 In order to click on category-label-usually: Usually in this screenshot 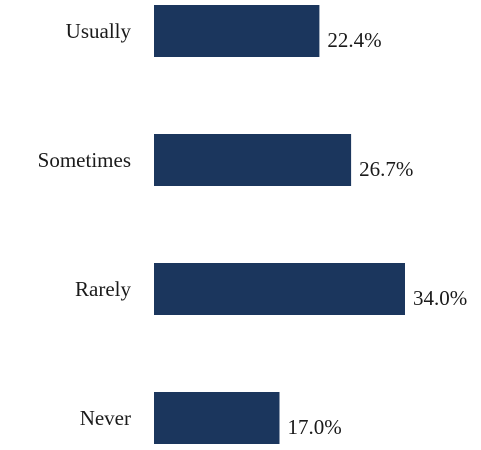, I will do `click(99, 31)`.